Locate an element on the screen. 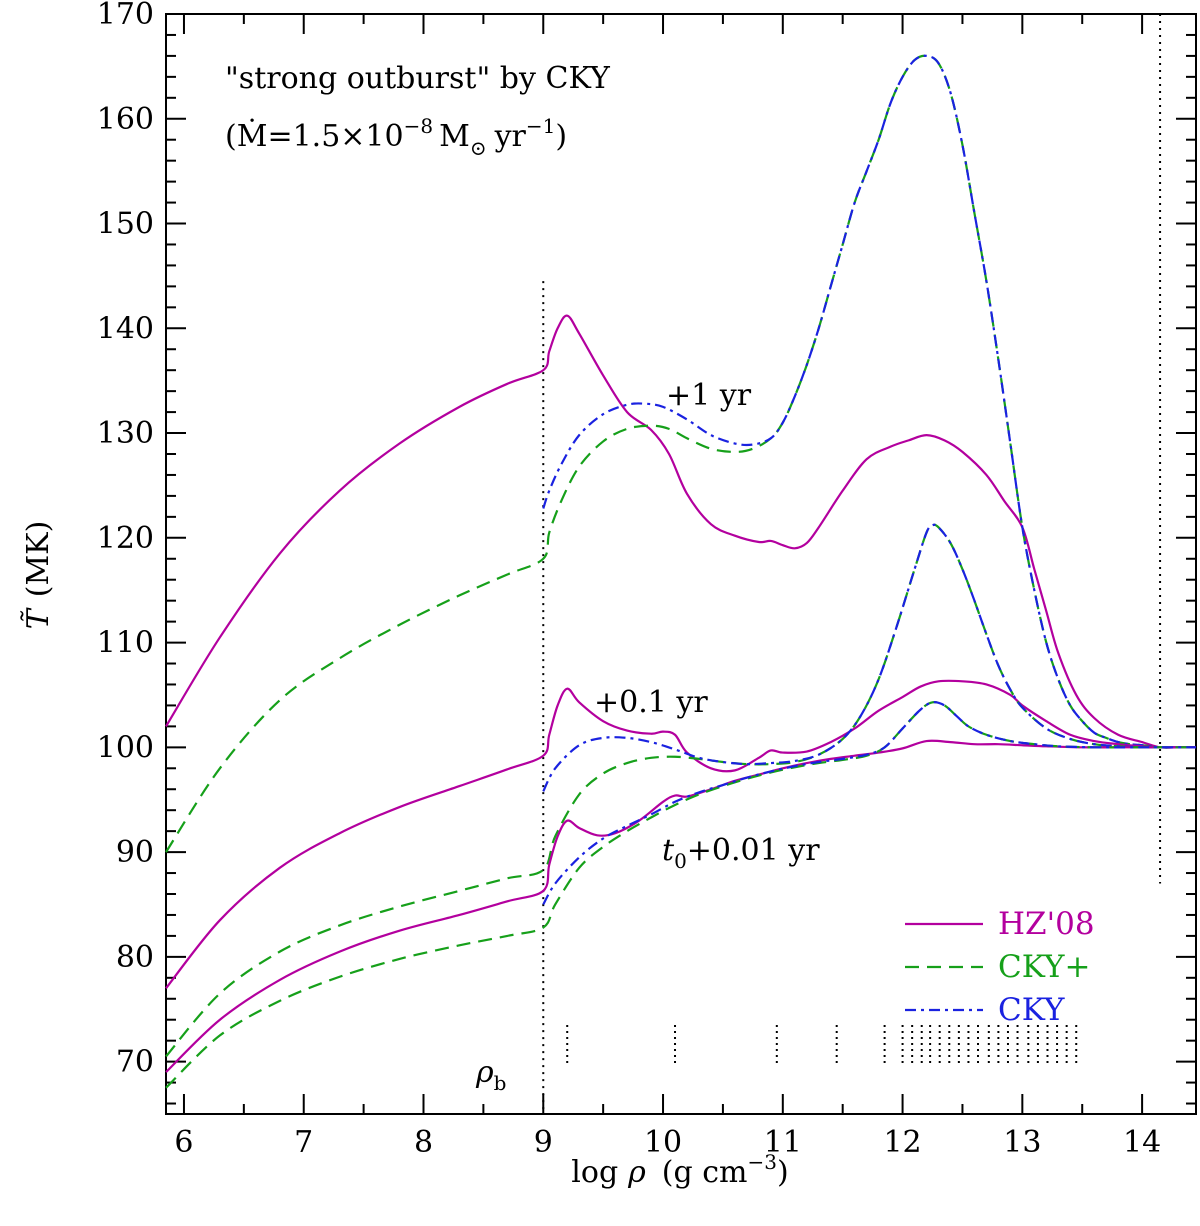 The image size is (1200, 1226). title-open-paren: ( is located at coordinates (231, 136).